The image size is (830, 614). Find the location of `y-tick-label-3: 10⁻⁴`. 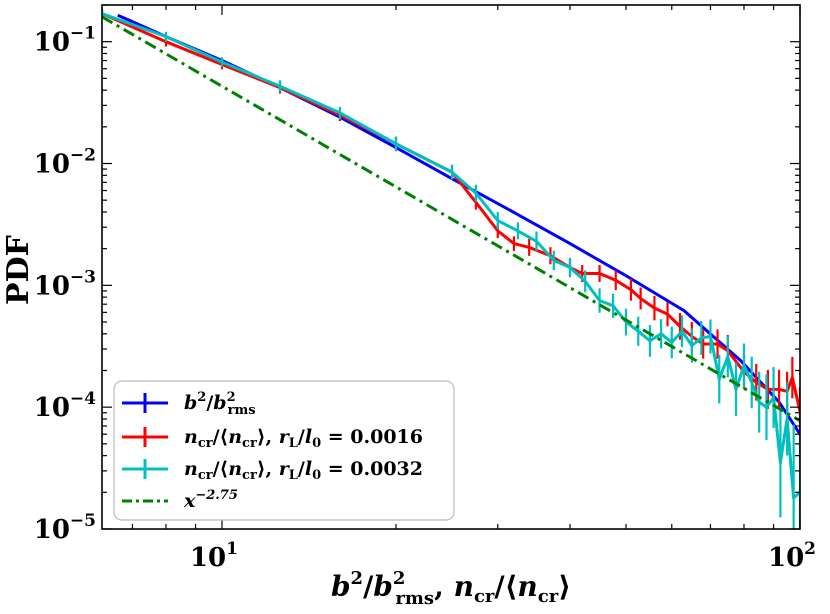

y-tick-label-3: 10⁻⁴ is located at coordinates (65, 406).